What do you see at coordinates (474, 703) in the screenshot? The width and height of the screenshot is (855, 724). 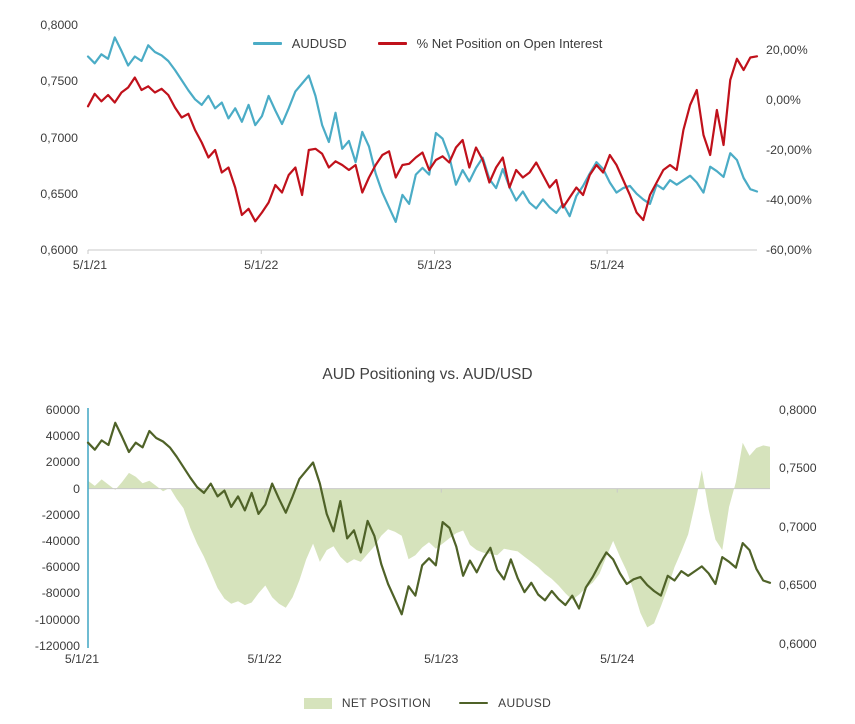 I see `audusd-olive-line-swatch` at bounding box center [474, 703].